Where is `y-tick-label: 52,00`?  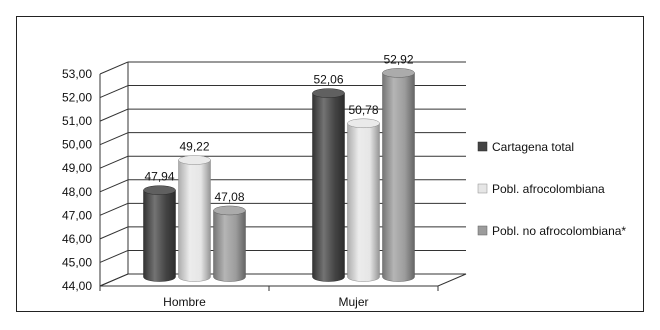
y-tick-label: 52,00 is located at coordinates (77, 98).